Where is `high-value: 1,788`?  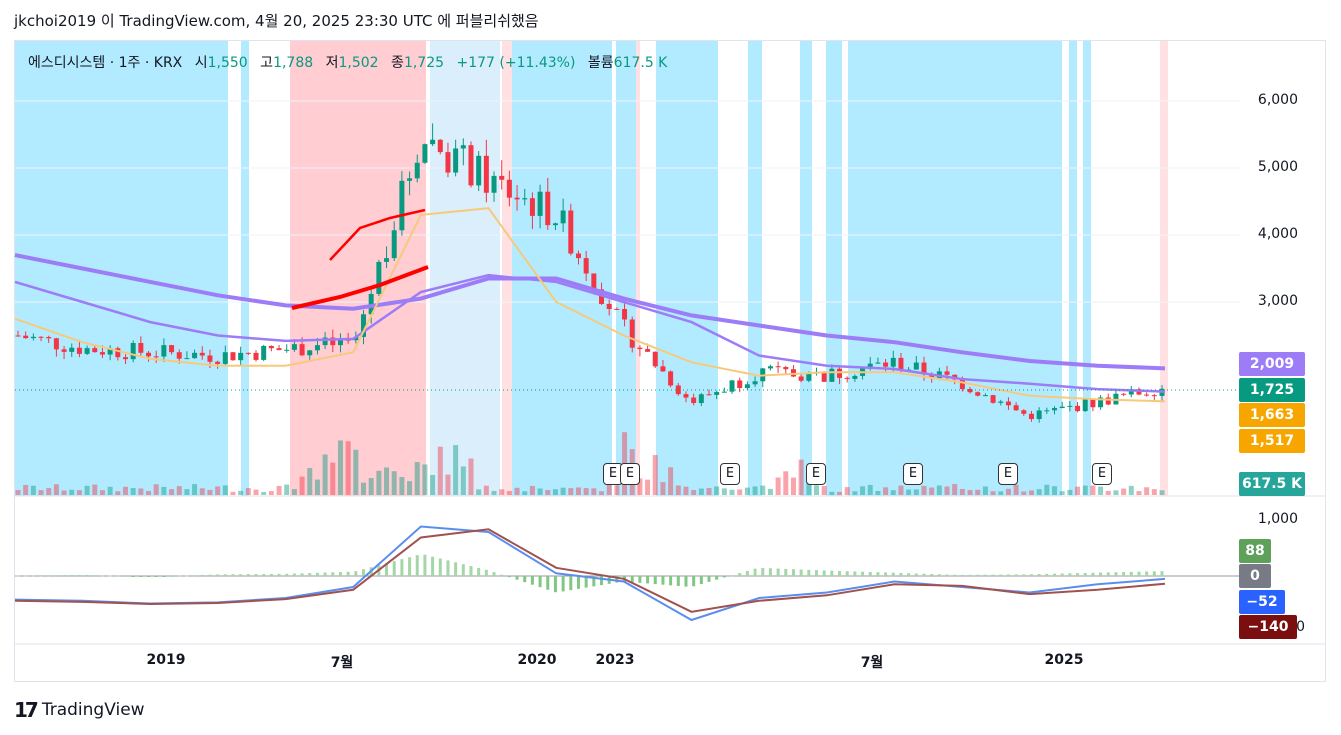 high-value: 1,788 is located at coordinates (293, 63).